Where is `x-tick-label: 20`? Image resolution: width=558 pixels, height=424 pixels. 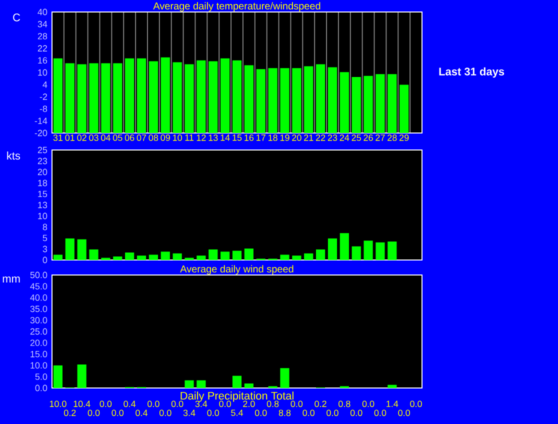 x-tick-label: 20 is located at coordinates (297, 137).